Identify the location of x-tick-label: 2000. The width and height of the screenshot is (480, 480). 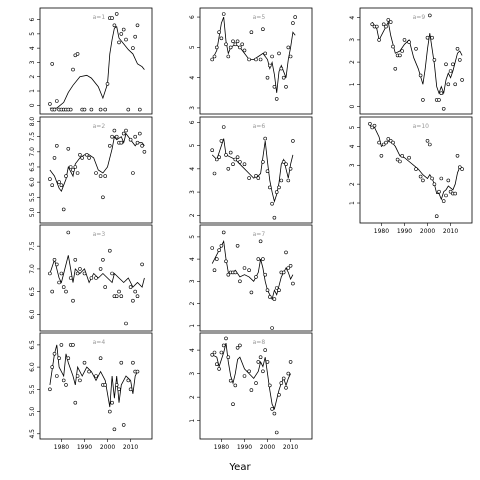
(427, 231).